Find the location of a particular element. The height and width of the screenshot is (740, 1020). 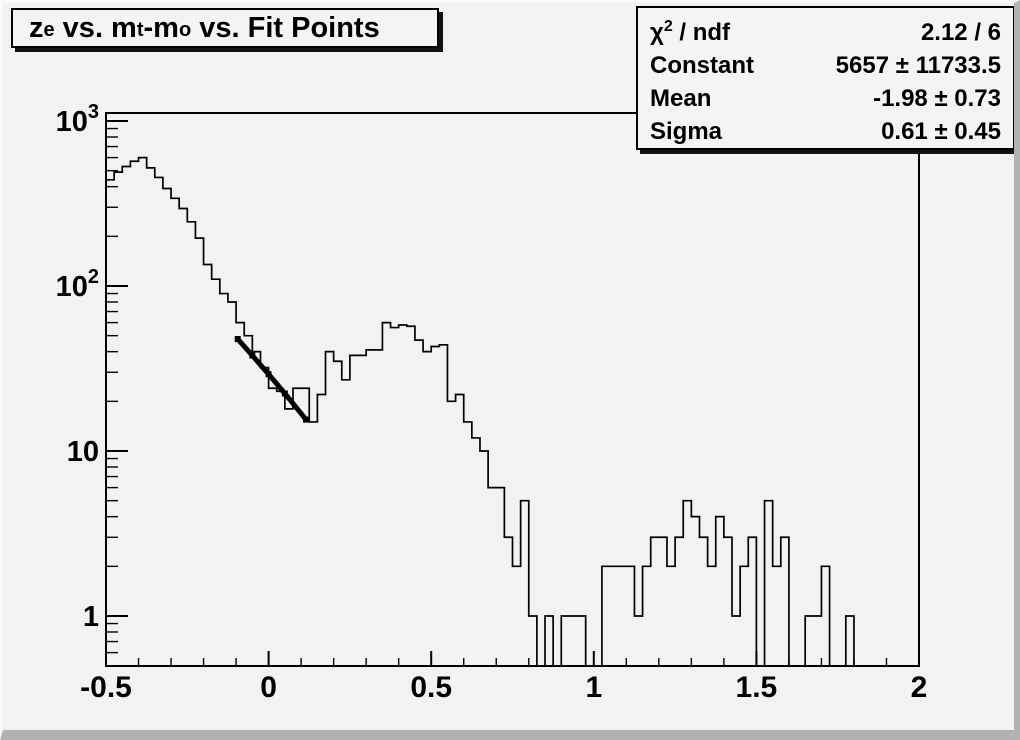

stats-row: χ2 / ndf 2.12 / 6 is located at coordinates (825, 29).